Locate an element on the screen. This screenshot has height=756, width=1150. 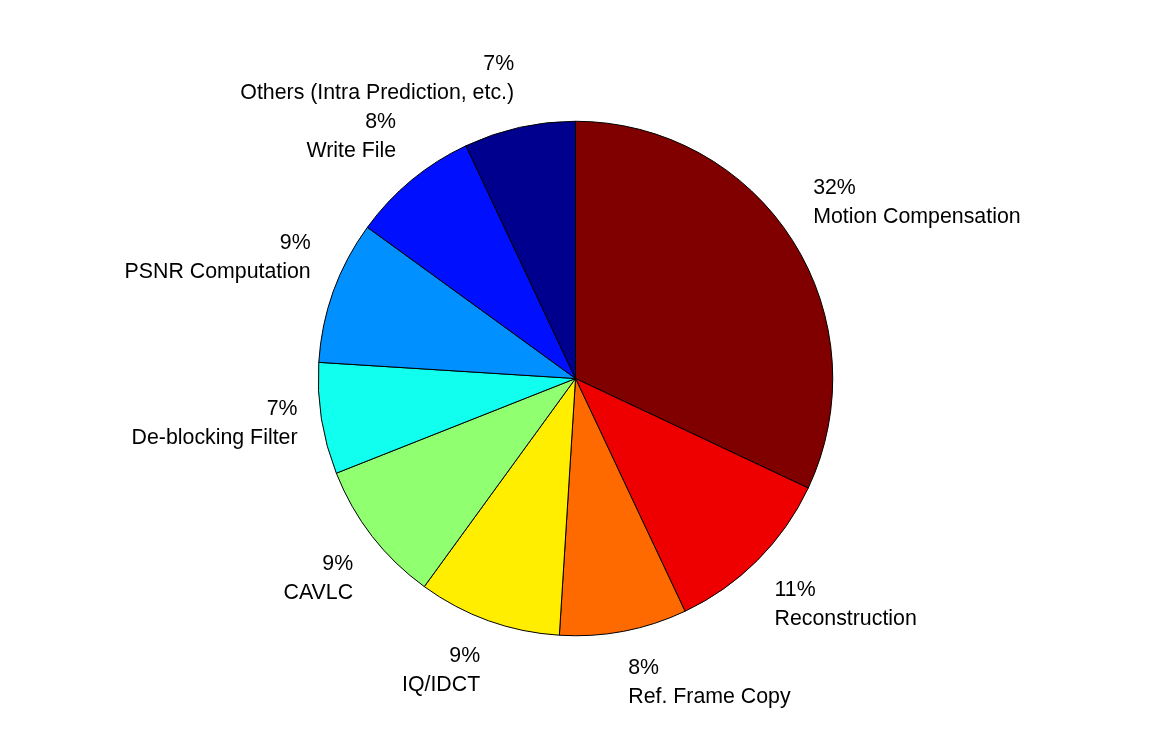
slice-label: IQ/IDCT is located at coordinates (441, 683).